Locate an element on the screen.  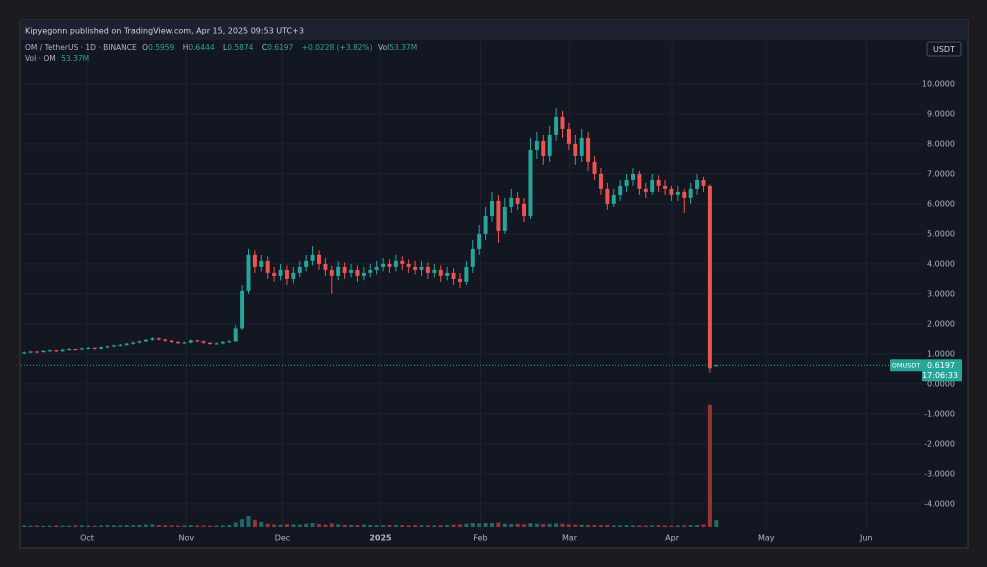
currency-button is located at coordinates (944, 49).